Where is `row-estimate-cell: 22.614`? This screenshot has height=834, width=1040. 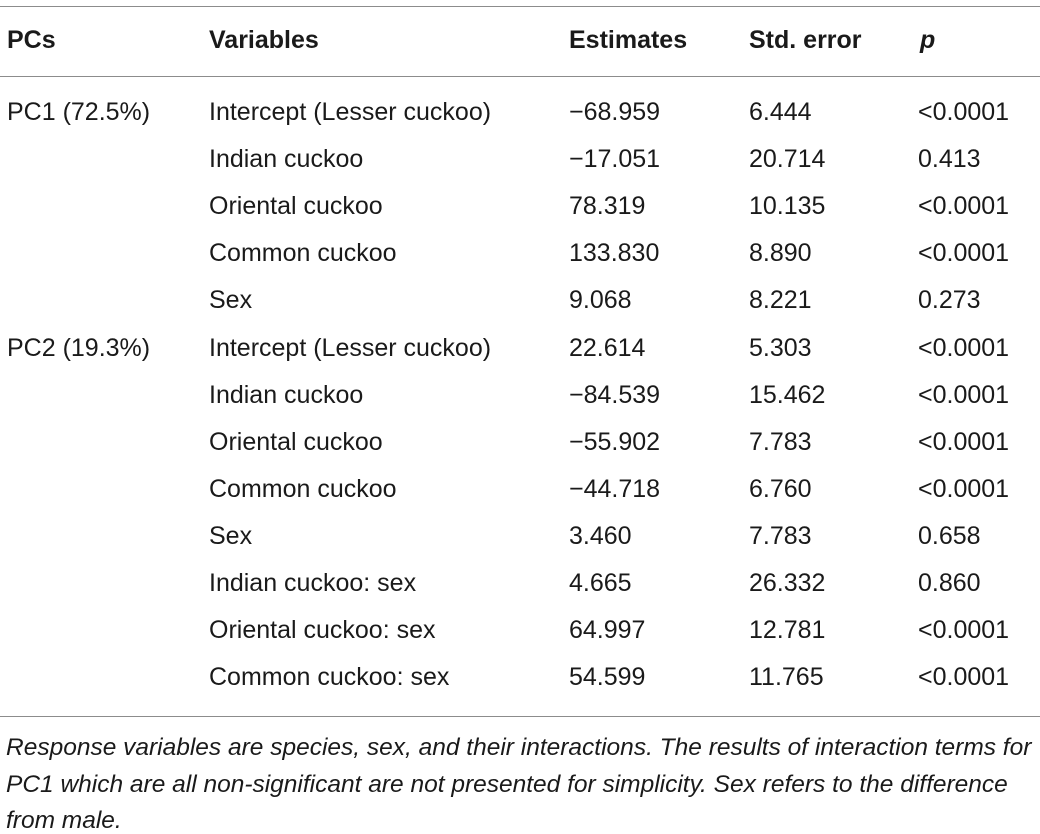 row-estimate-cell: 22.614 is located at coordinates (607, 347).